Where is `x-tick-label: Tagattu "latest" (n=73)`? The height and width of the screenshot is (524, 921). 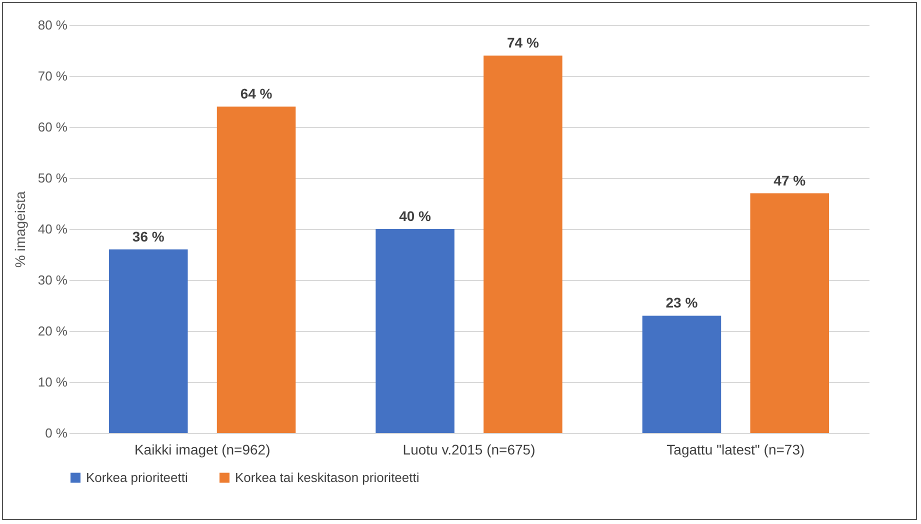 x-tick-label: Tagattu "latest" (n=73) is located at coordinates (735, 450).